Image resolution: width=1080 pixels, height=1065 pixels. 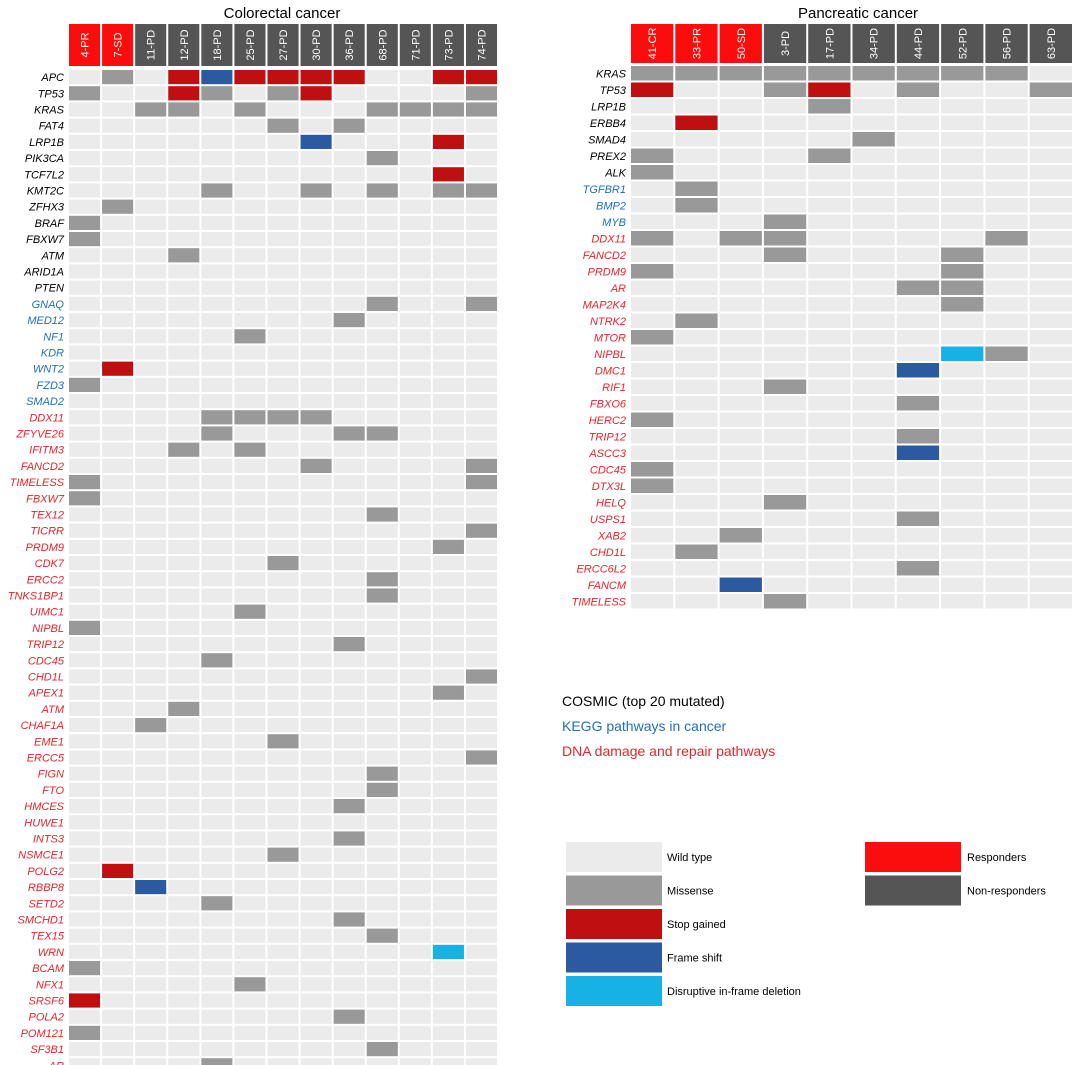 I want to click on legend-label: Disruptive in-frame deletion, so click(x=734, y=992).